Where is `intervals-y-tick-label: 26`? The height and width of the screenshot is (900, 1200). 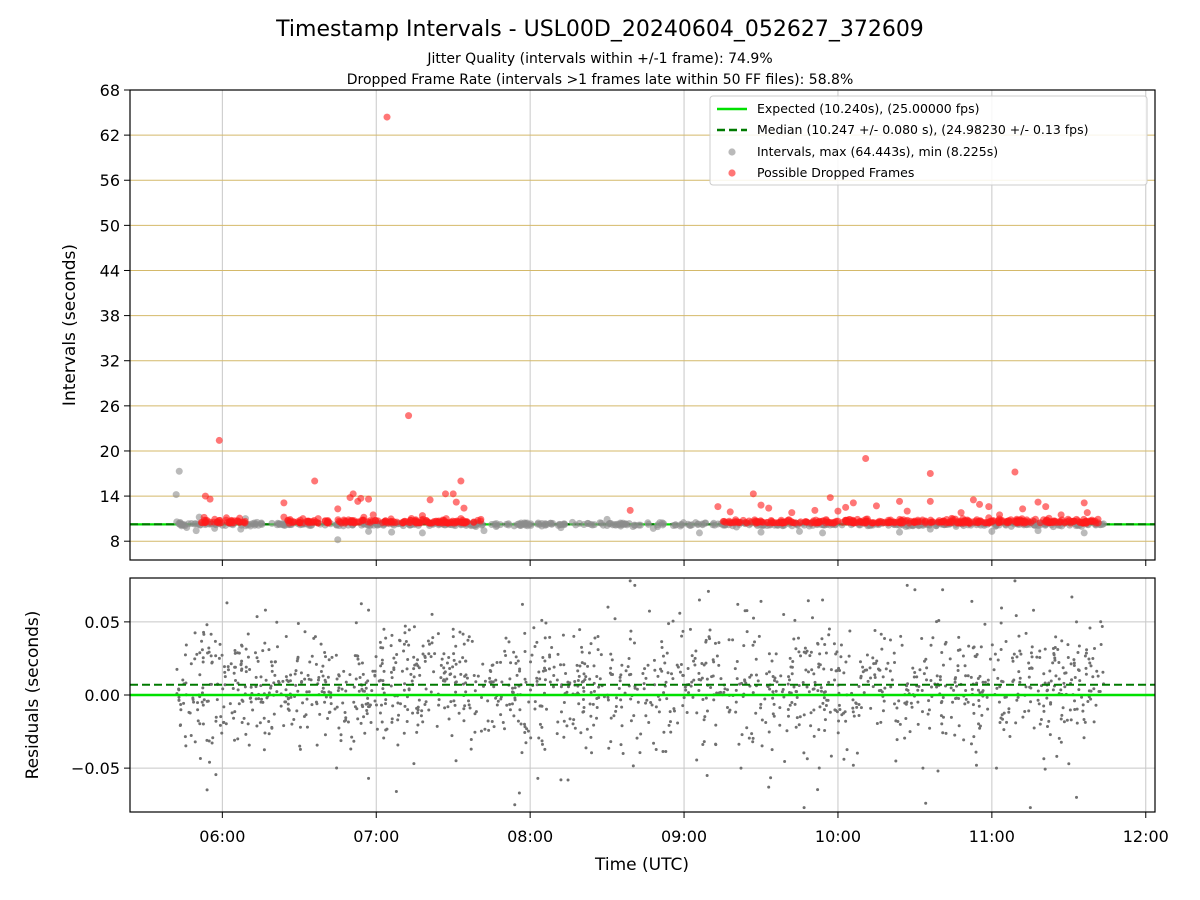
intervals-y-tick-label: 26 is located at coordinates (110, 406).